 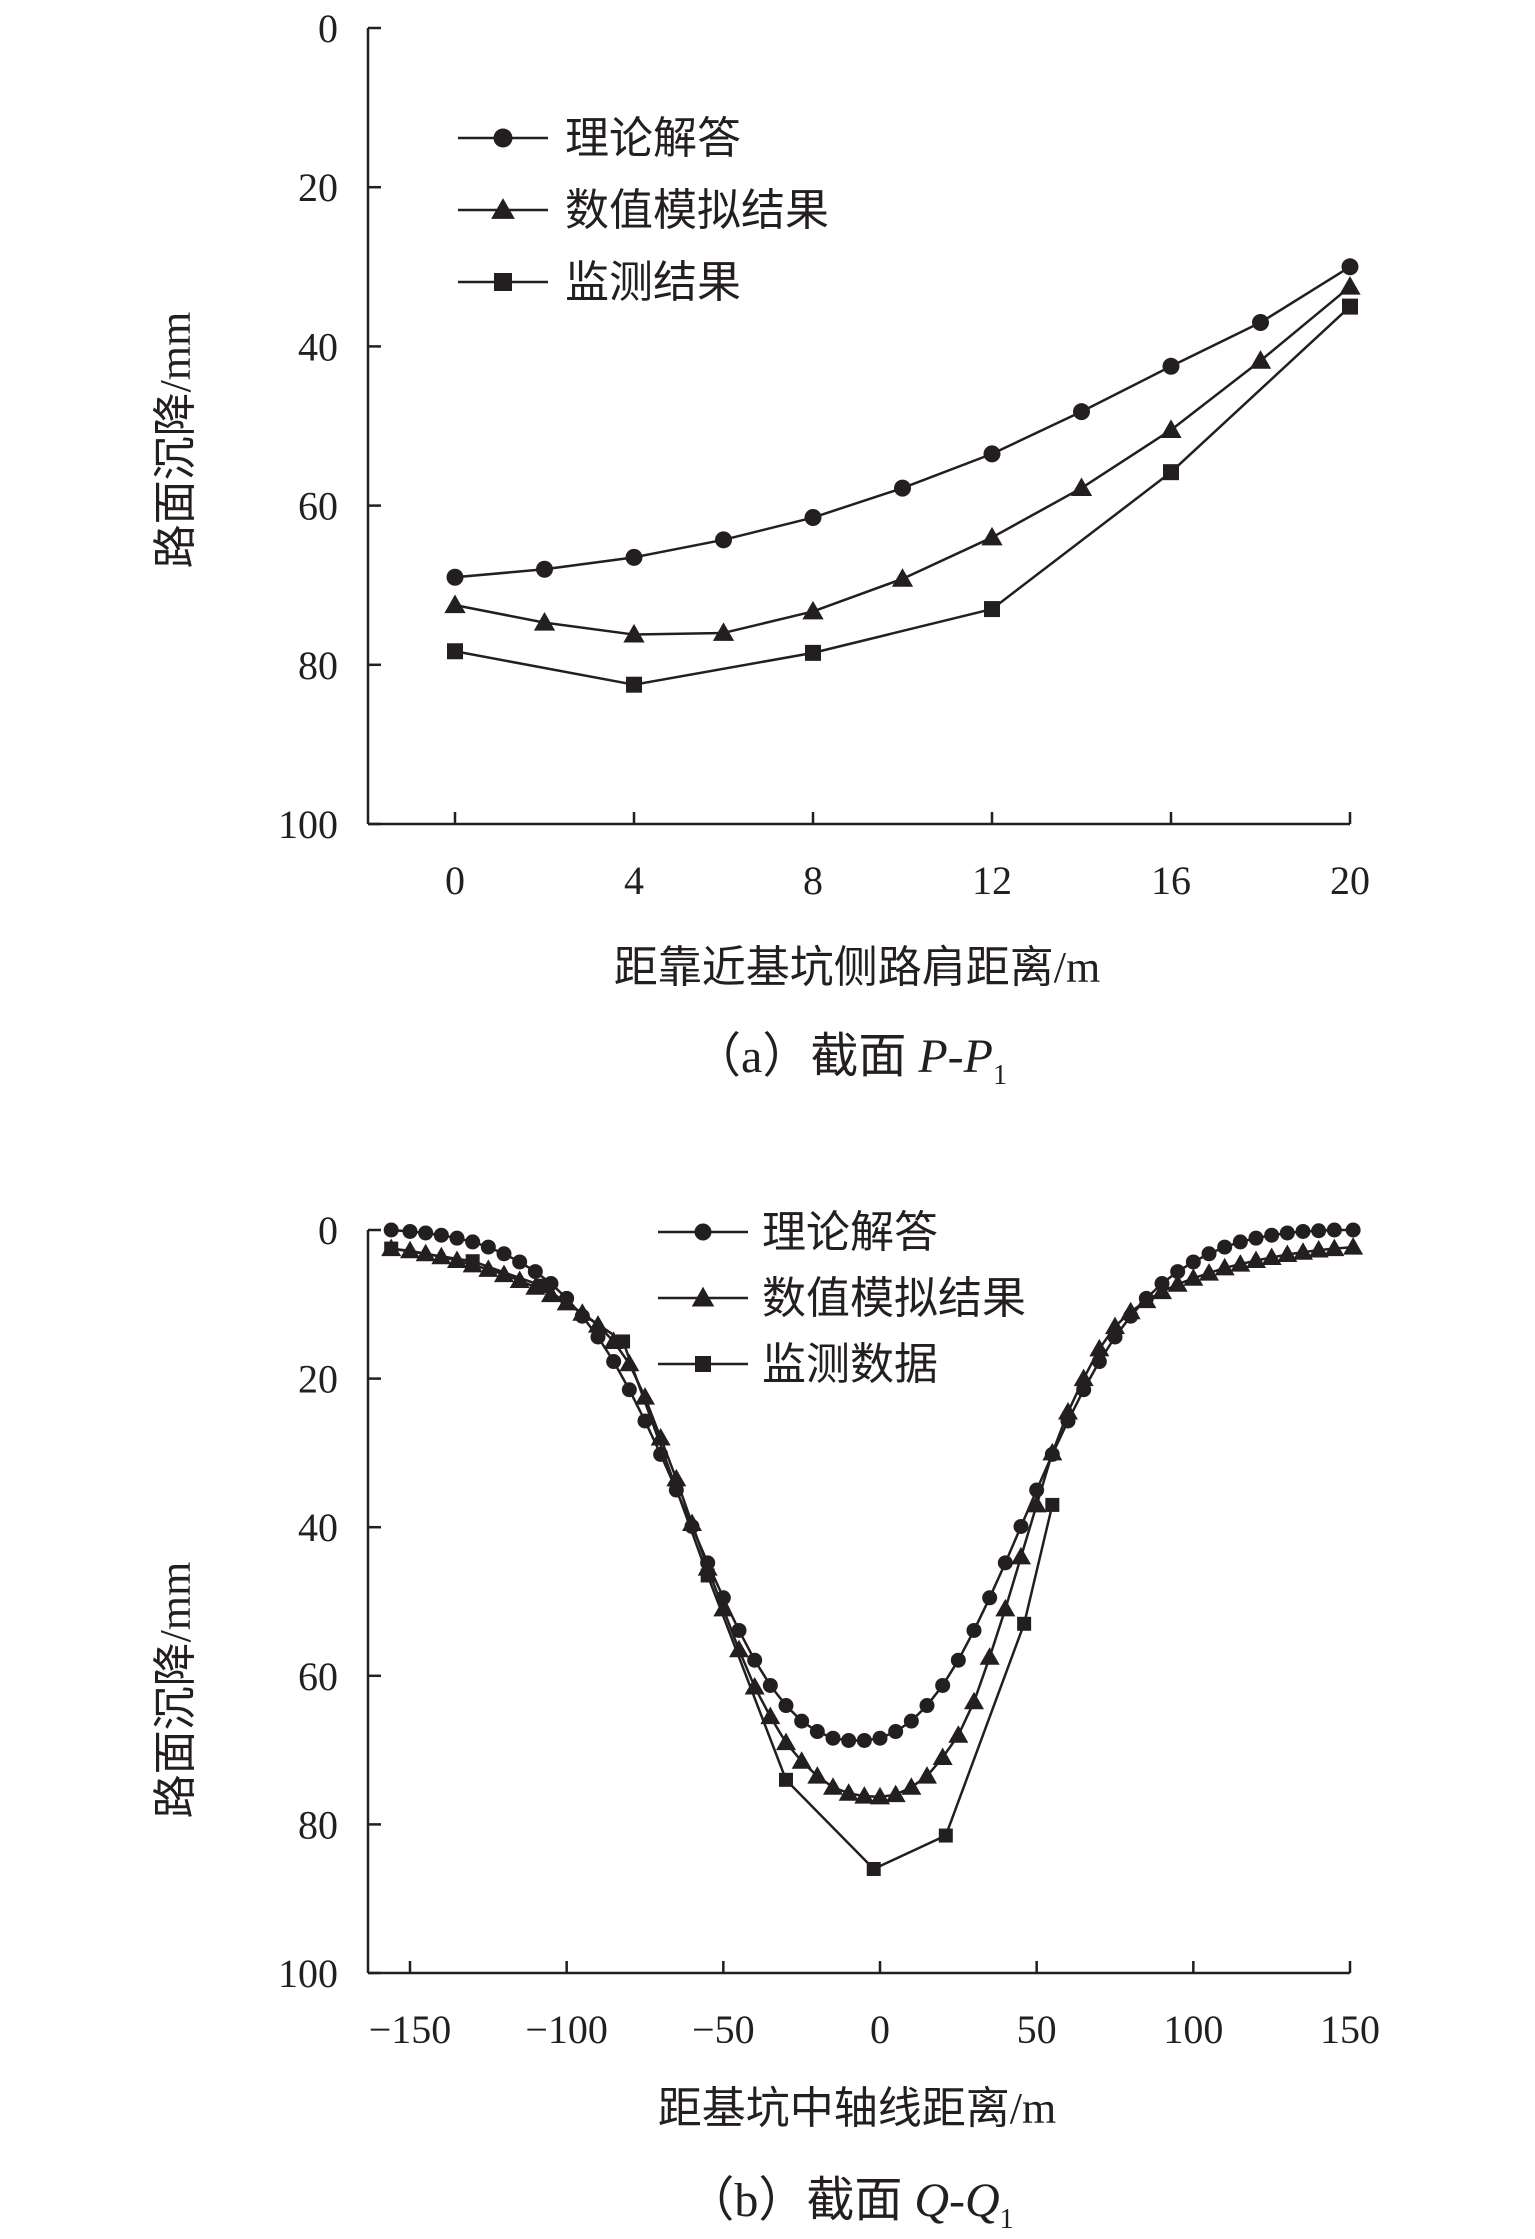 I want to click on chart-a-caption-sub: 1, so click(x=1000, y=1075).